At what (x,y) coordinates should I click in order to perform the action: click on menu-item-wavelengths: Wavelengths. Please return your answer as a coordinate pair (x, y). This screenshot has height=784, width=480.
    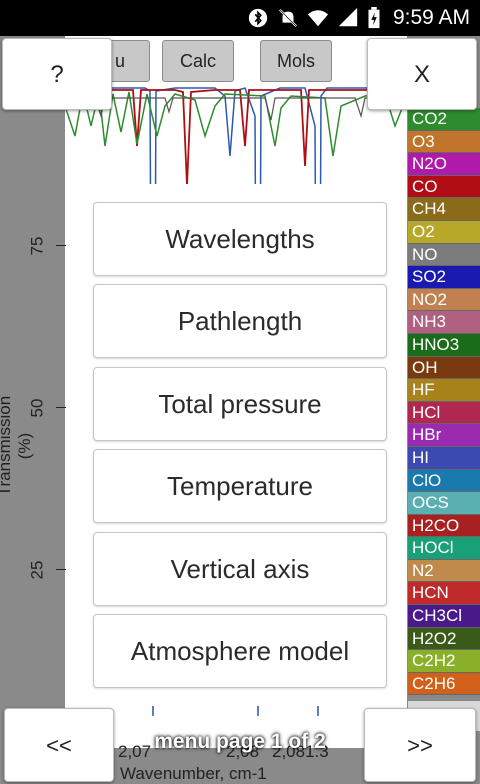
    Looking at the image, I should click on (240, 239).